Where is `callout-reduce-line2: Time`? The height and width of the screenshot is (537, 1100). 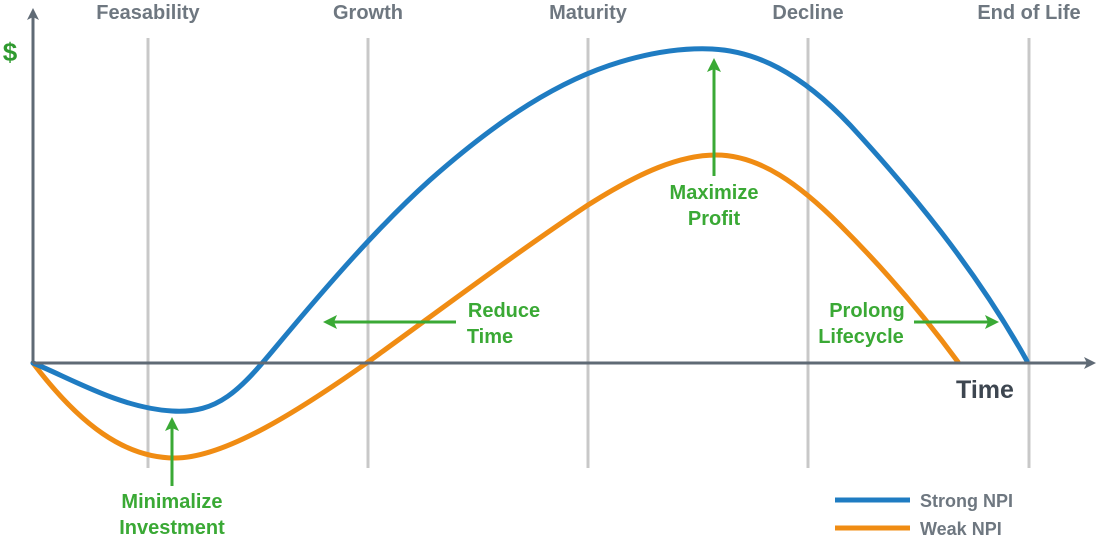 callout-reduce-line2: Time is located at coordinates (490, 337).